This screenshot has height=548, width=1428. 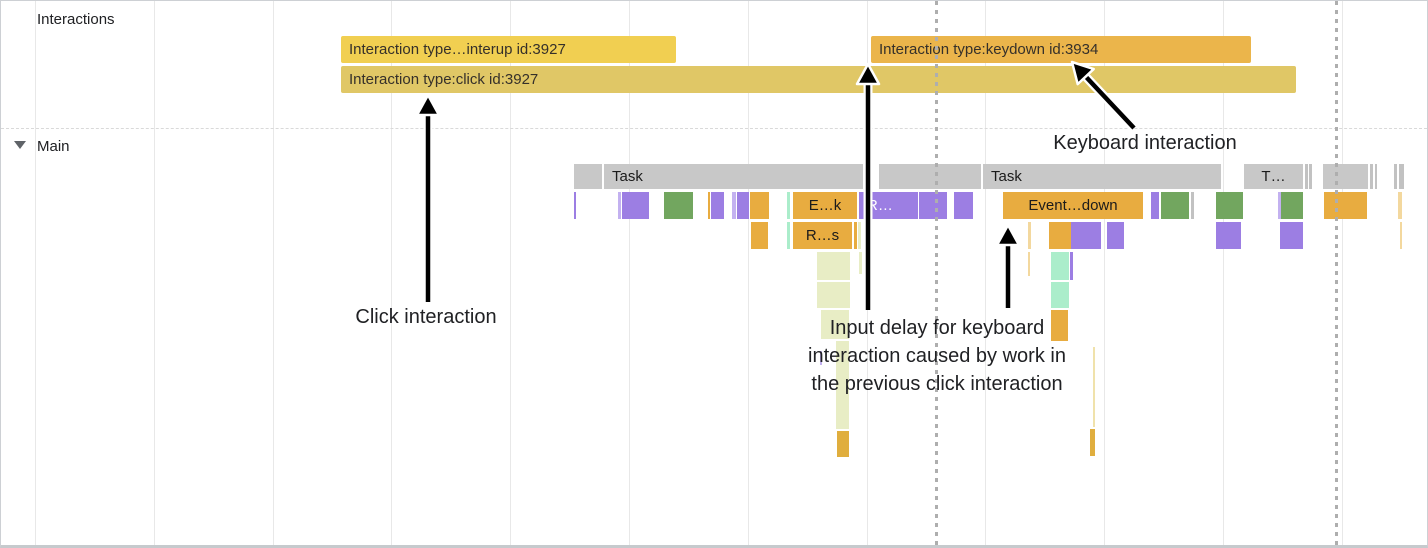 What do you see at coordinates (426, 317) in the screenshot?
I see `click-interaction-note: Click interaction` at bounding box center [426, 317].